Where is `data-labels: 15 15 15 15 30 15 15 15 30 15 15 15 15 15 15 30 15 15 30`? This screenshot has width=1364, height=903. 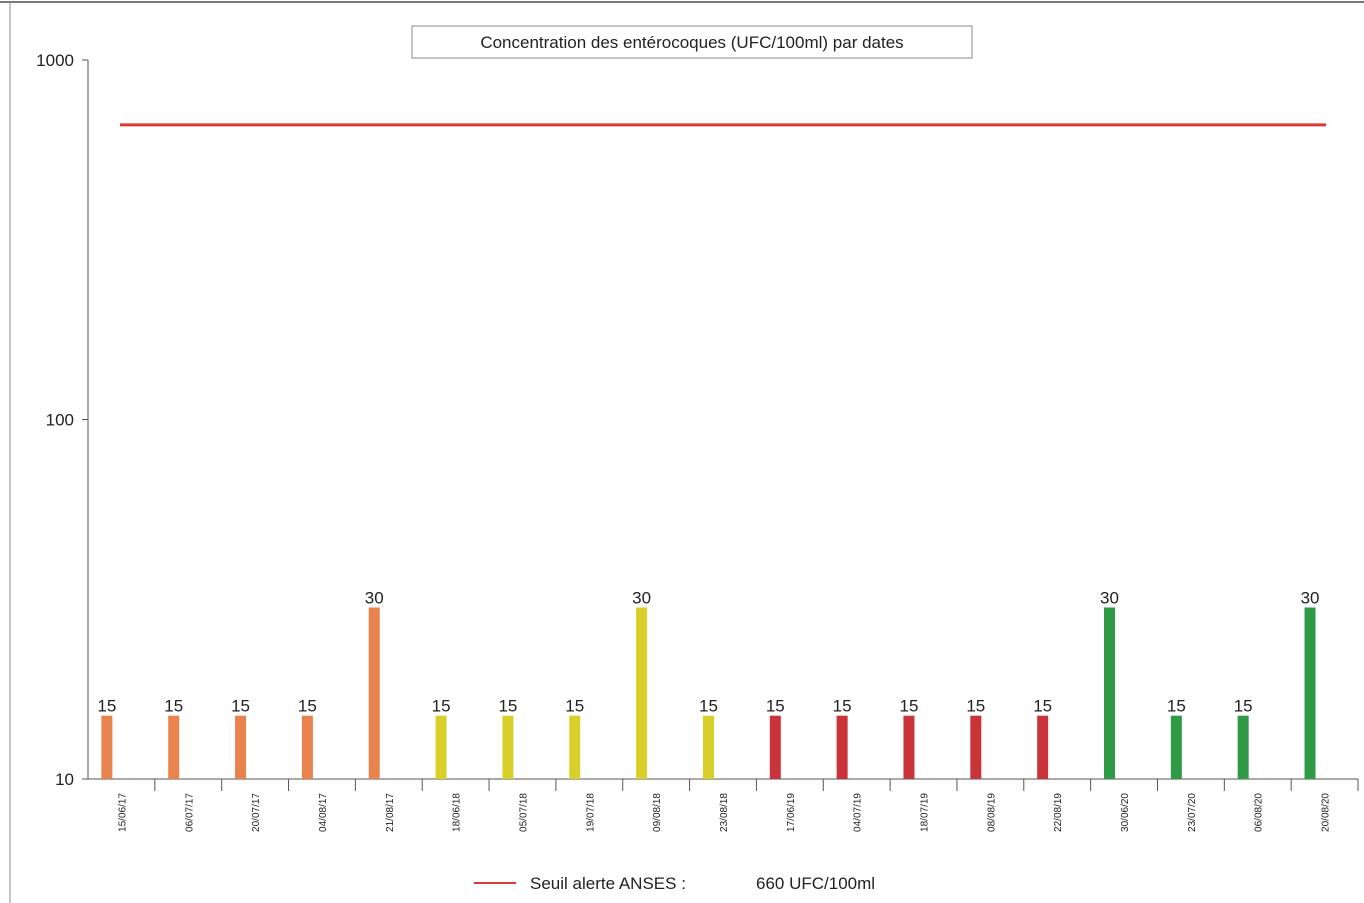 data-labels: 15 15 15 15 30 15 15 15 30 15 15 15 15 15 15 30 15 15 30 is located at coordinates (708, 651).